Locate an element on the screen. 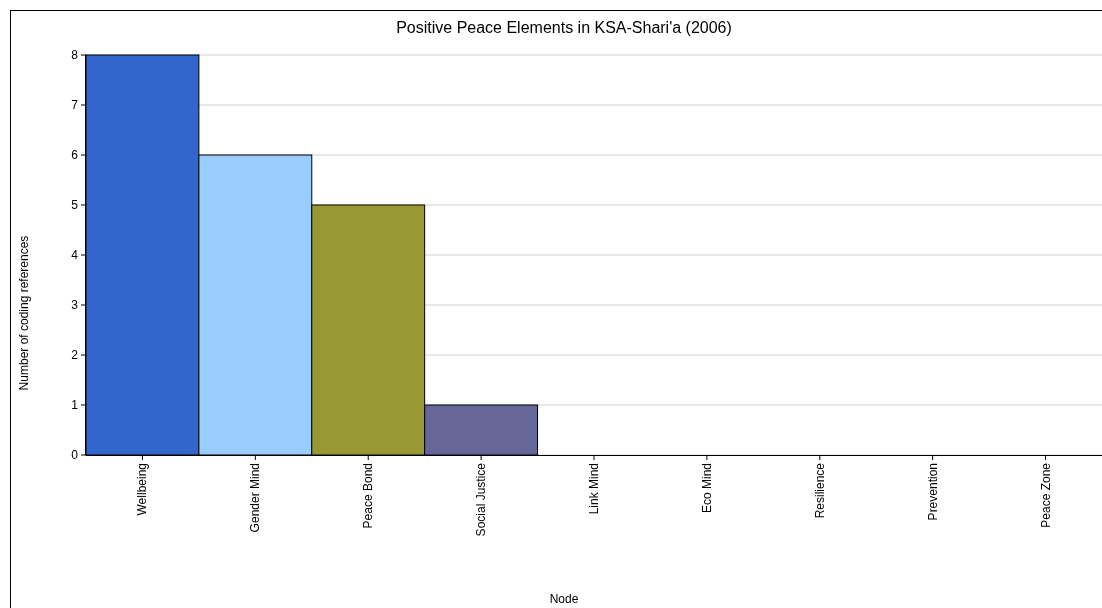  x-tick-label: Gender Mind is located at coordinates (255, 498).